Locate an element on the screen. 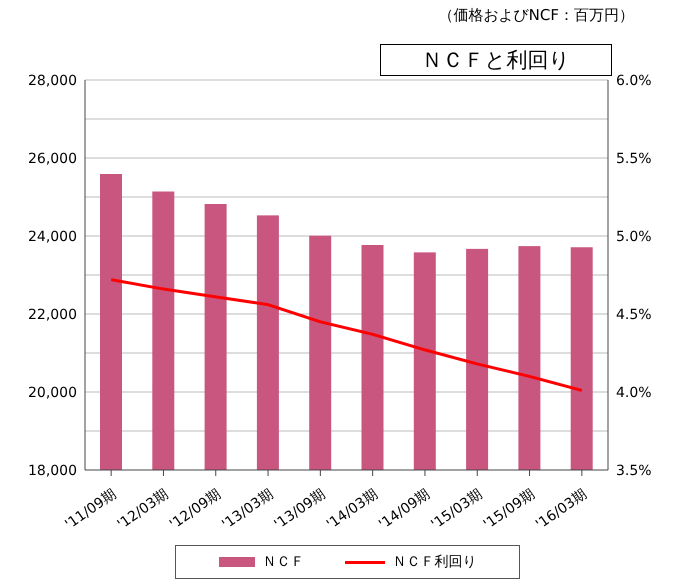 The width and height of the screenshot is (694, 583). y2-tick-label: 4.5% is located at coordinates (634, 314).